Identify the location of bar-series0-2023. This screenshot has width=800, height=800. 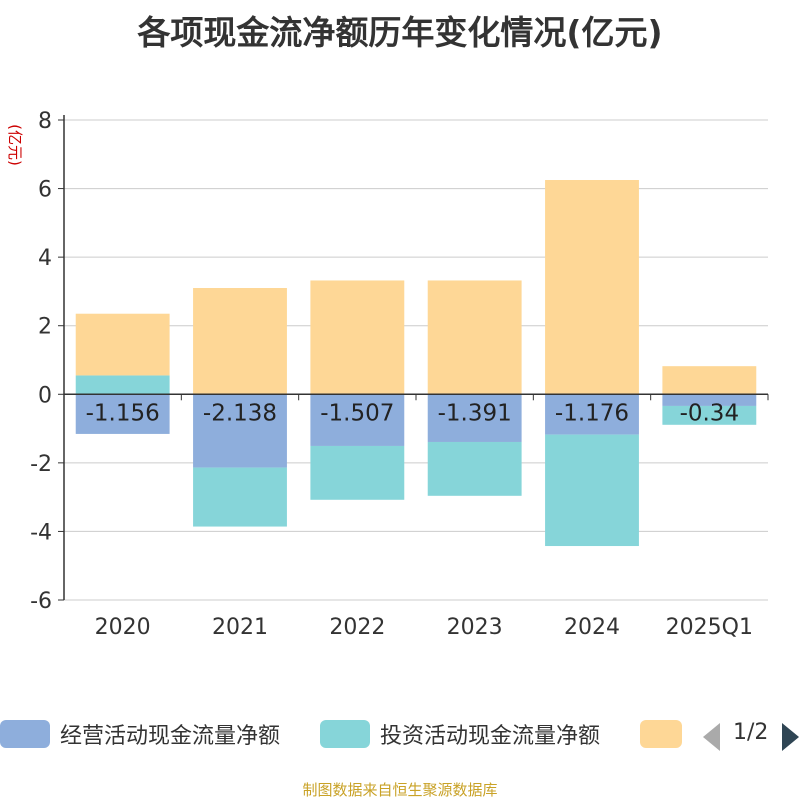
(474, 418).